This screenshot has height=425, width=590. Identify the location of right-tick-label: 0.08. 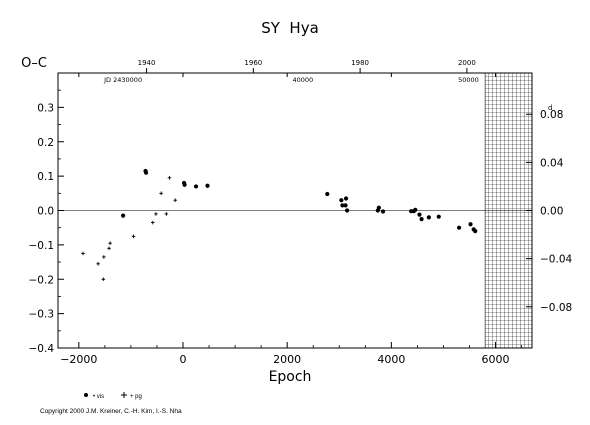
(551, 115).